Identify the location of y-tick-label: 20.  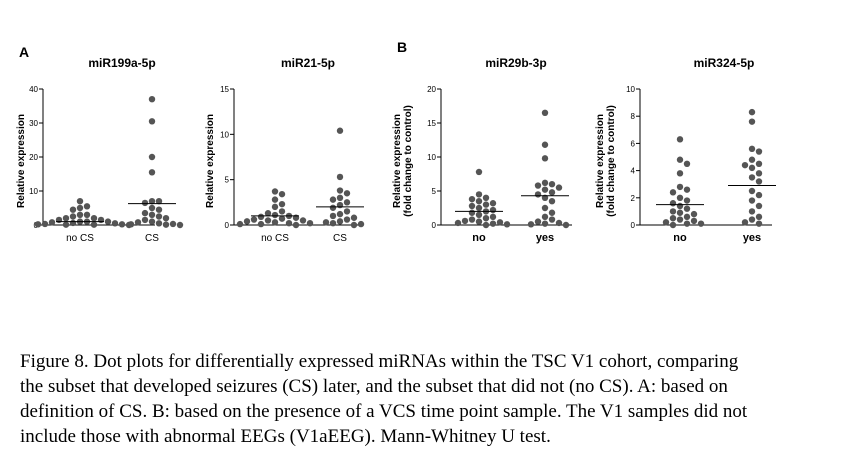
(33, 157).